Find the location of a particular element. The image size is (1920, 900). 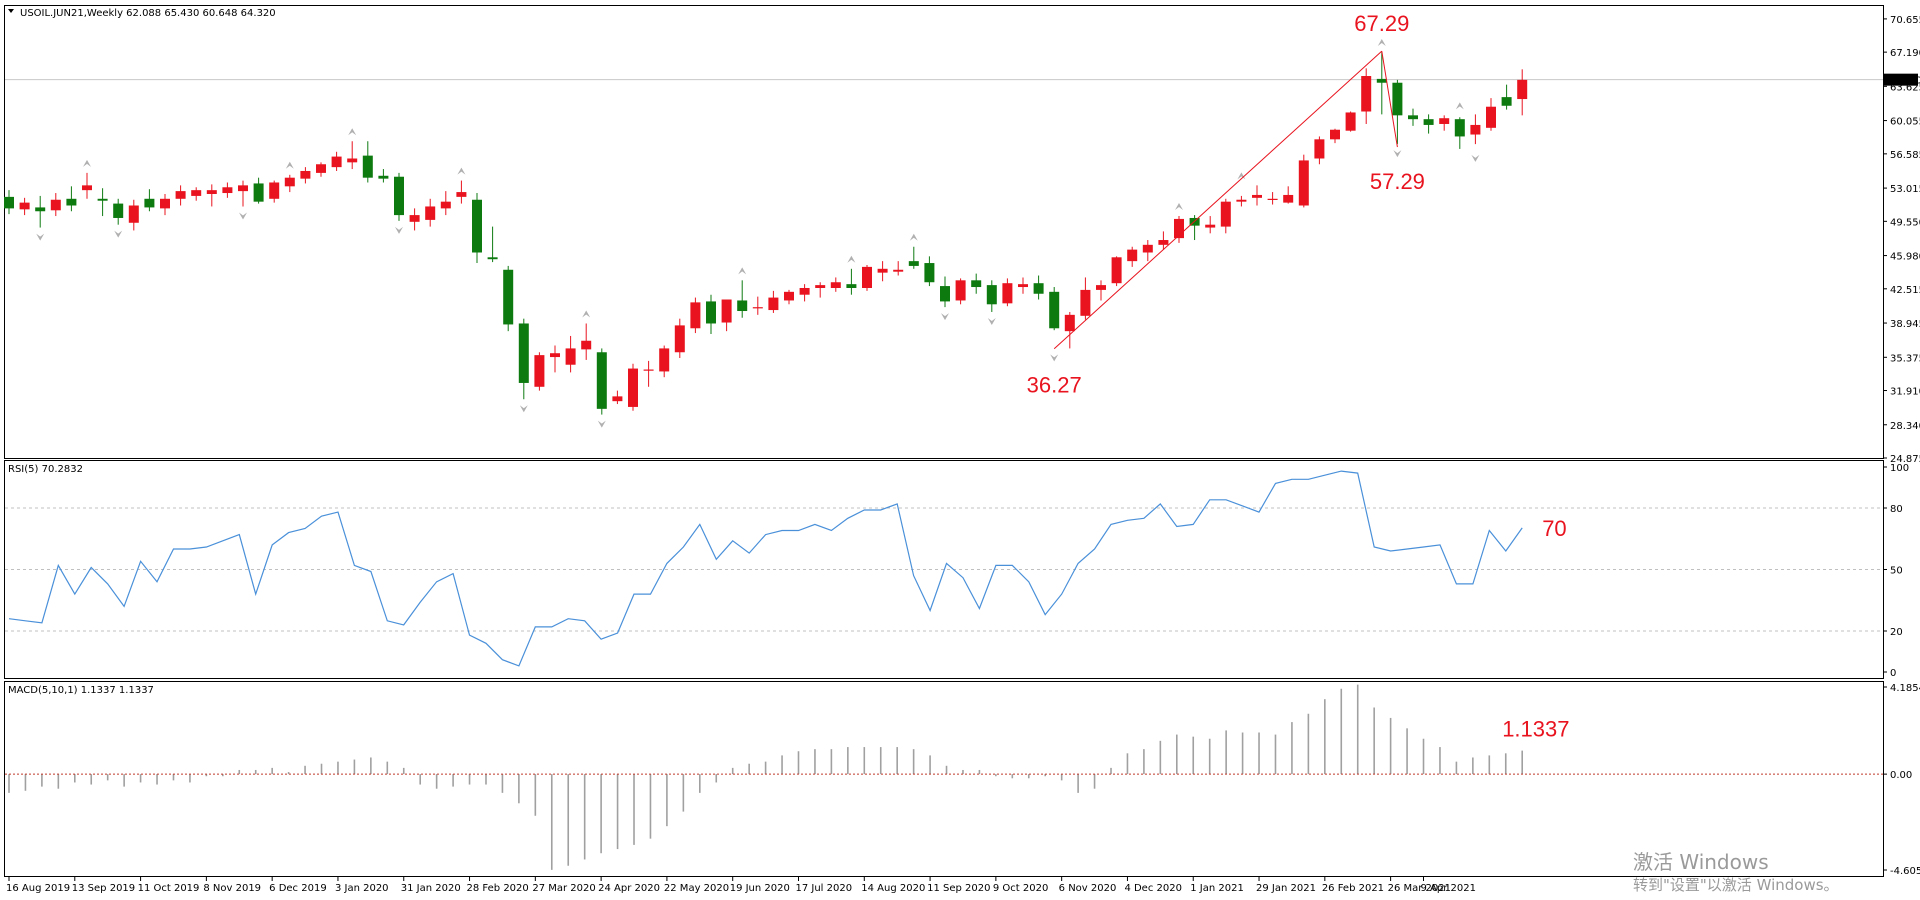

rsi-axis-label: 80 is located at coordinates (1896, 509).